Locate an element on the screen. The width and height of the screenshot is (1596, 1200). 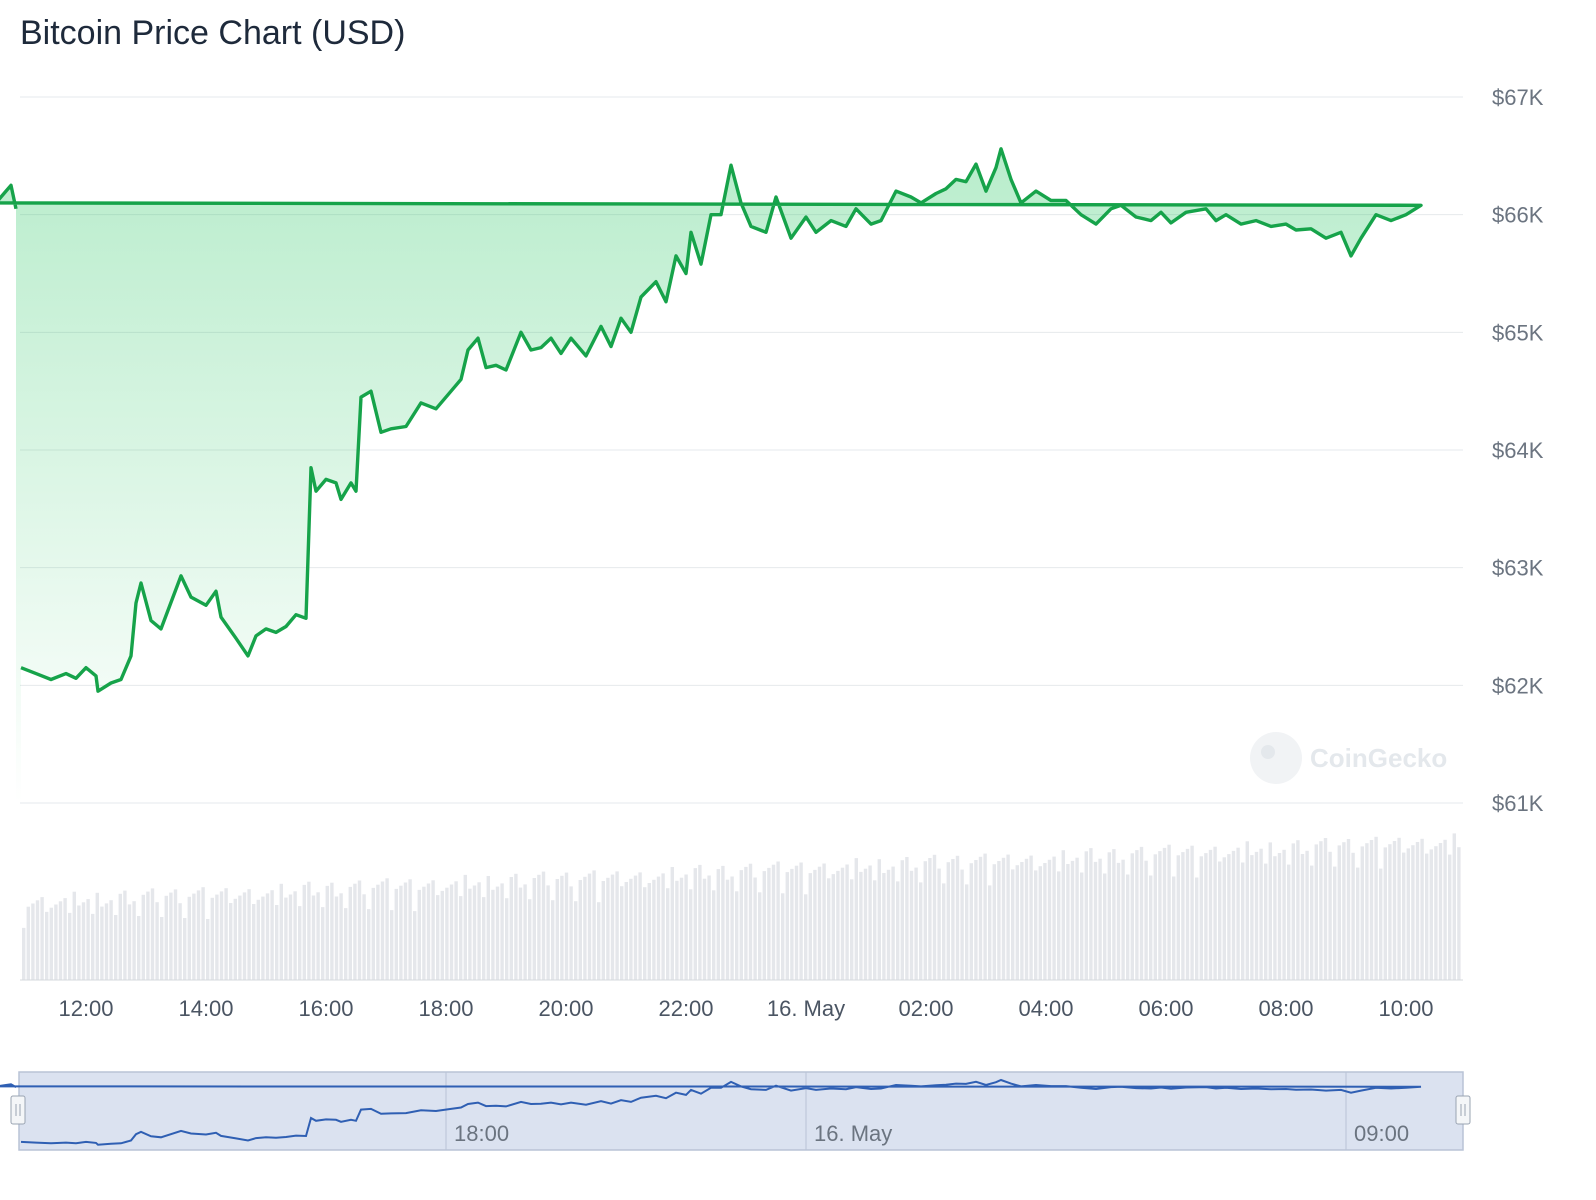
y-tick-label: $66K is located at coordinates (1518, 215).